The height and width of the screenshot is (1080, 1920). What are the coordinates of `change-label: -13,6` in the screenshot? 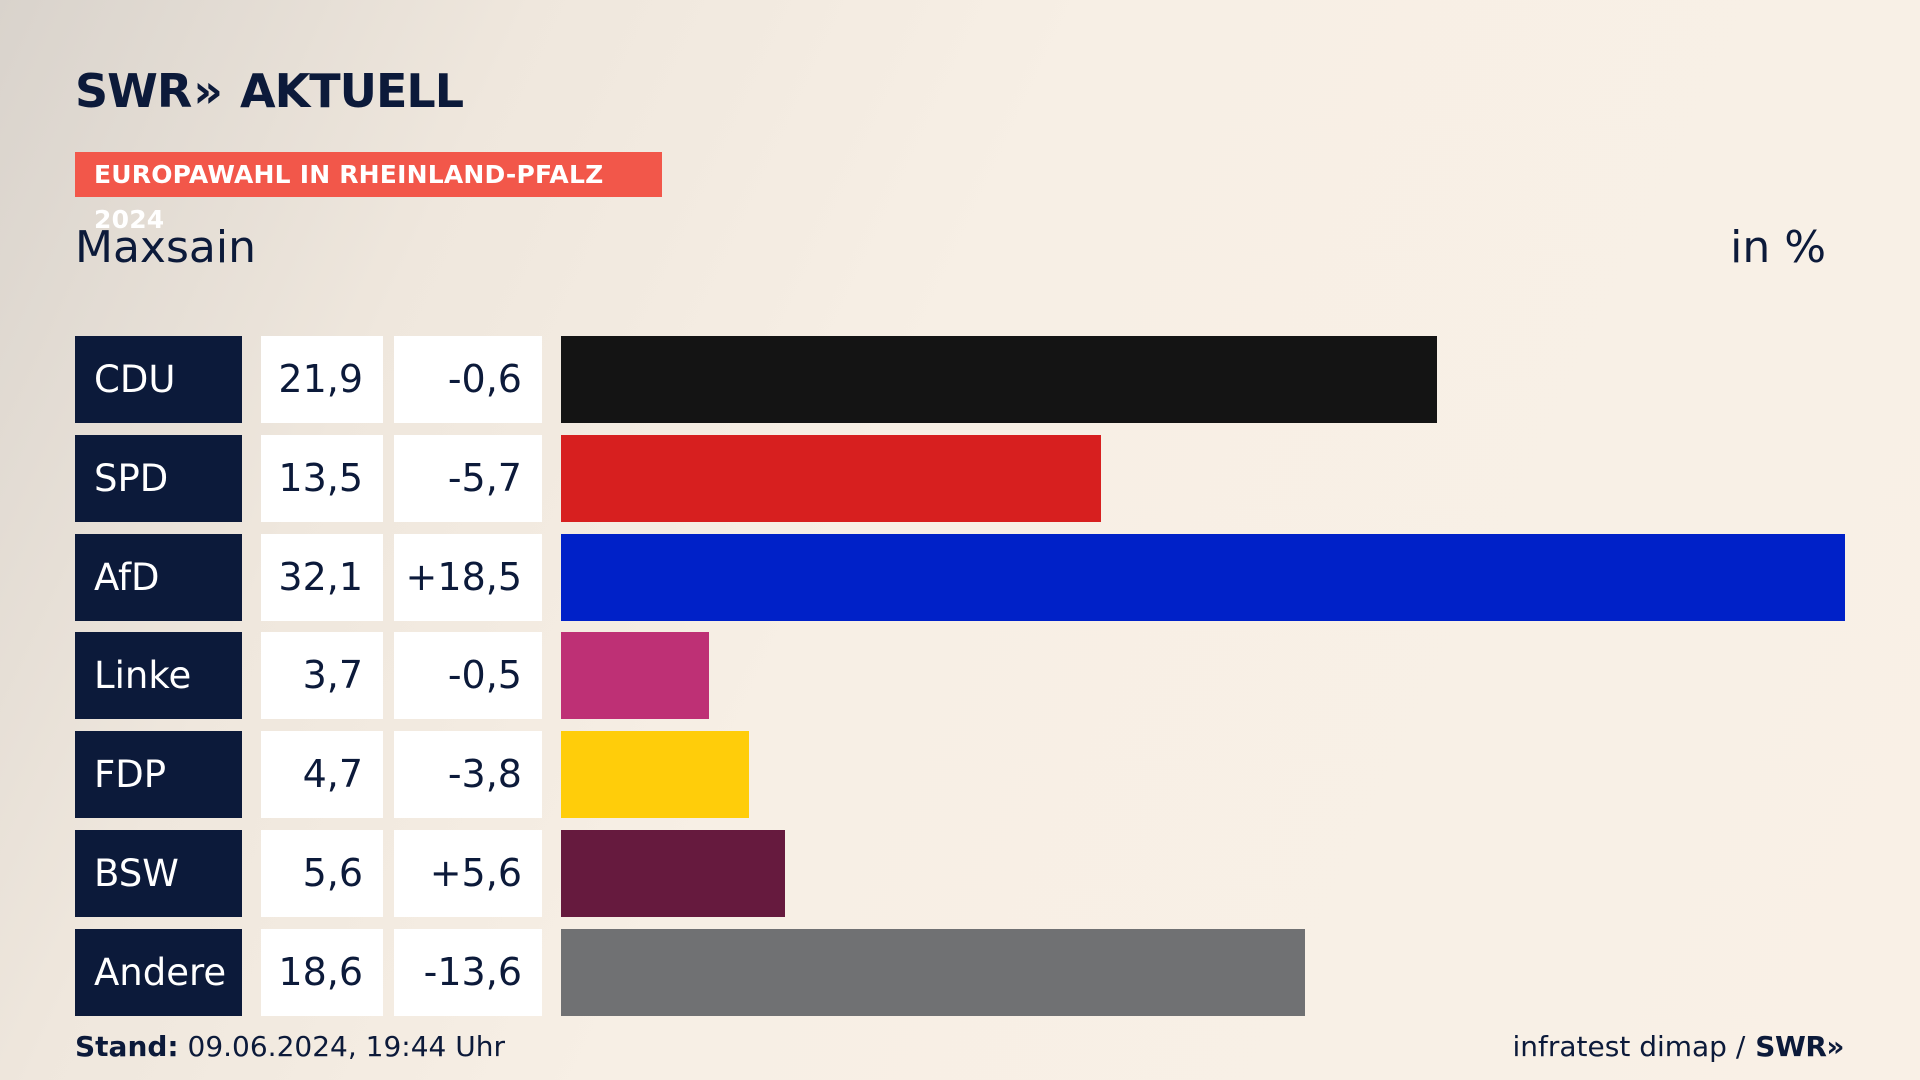 It's located at (468, 972).